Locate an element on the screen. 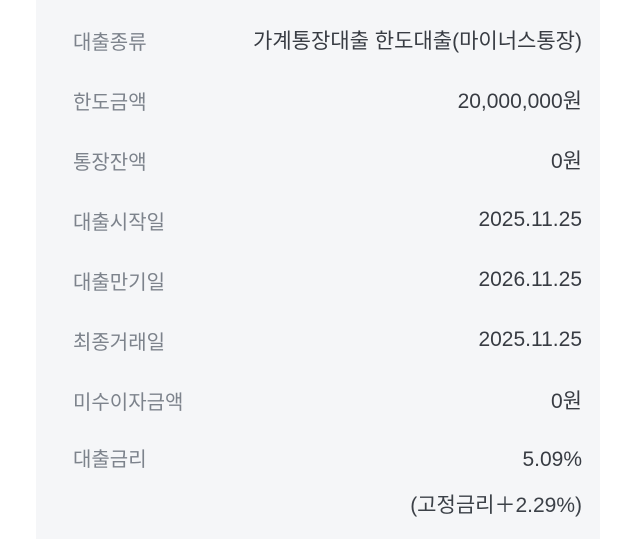 The image size is (639, 539). loan-detail-row-last-transaction-date: 최종거래일 2025.11.25 is located at coordinates (327, 340).